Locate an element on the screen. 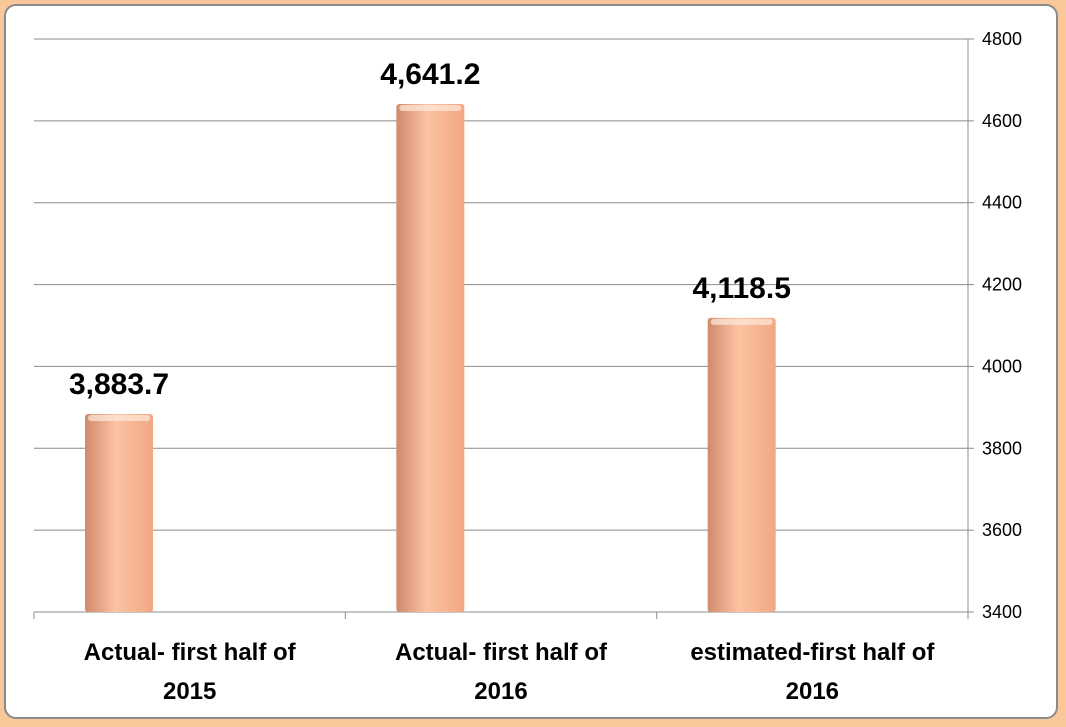 The height and width of the screenshot is (727, 1066). y-tick-label: 4600 is located at coordinates (1002, 121).